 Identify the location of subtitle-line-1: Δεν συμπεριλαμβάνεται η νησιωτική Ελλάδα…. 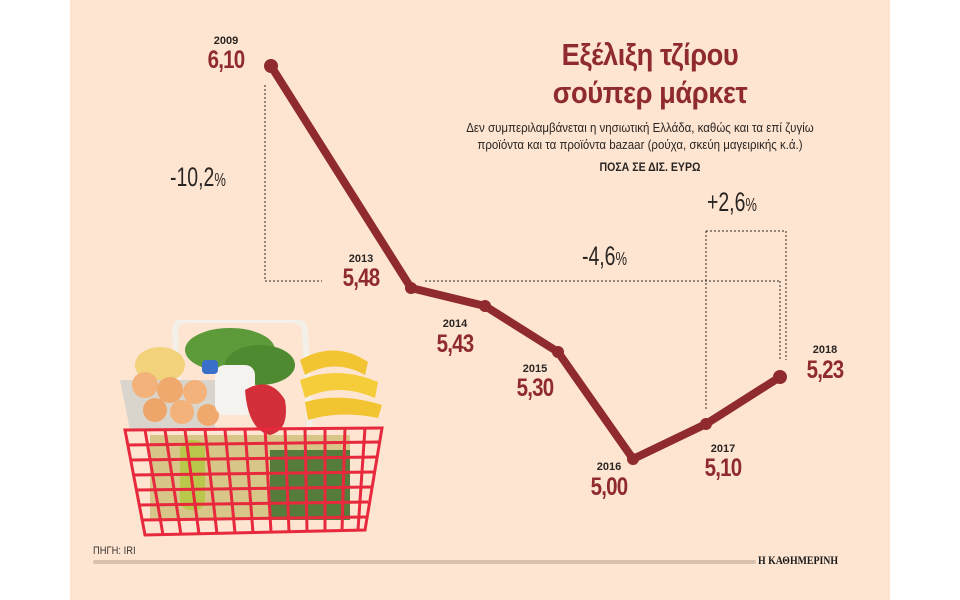
(640, 128).